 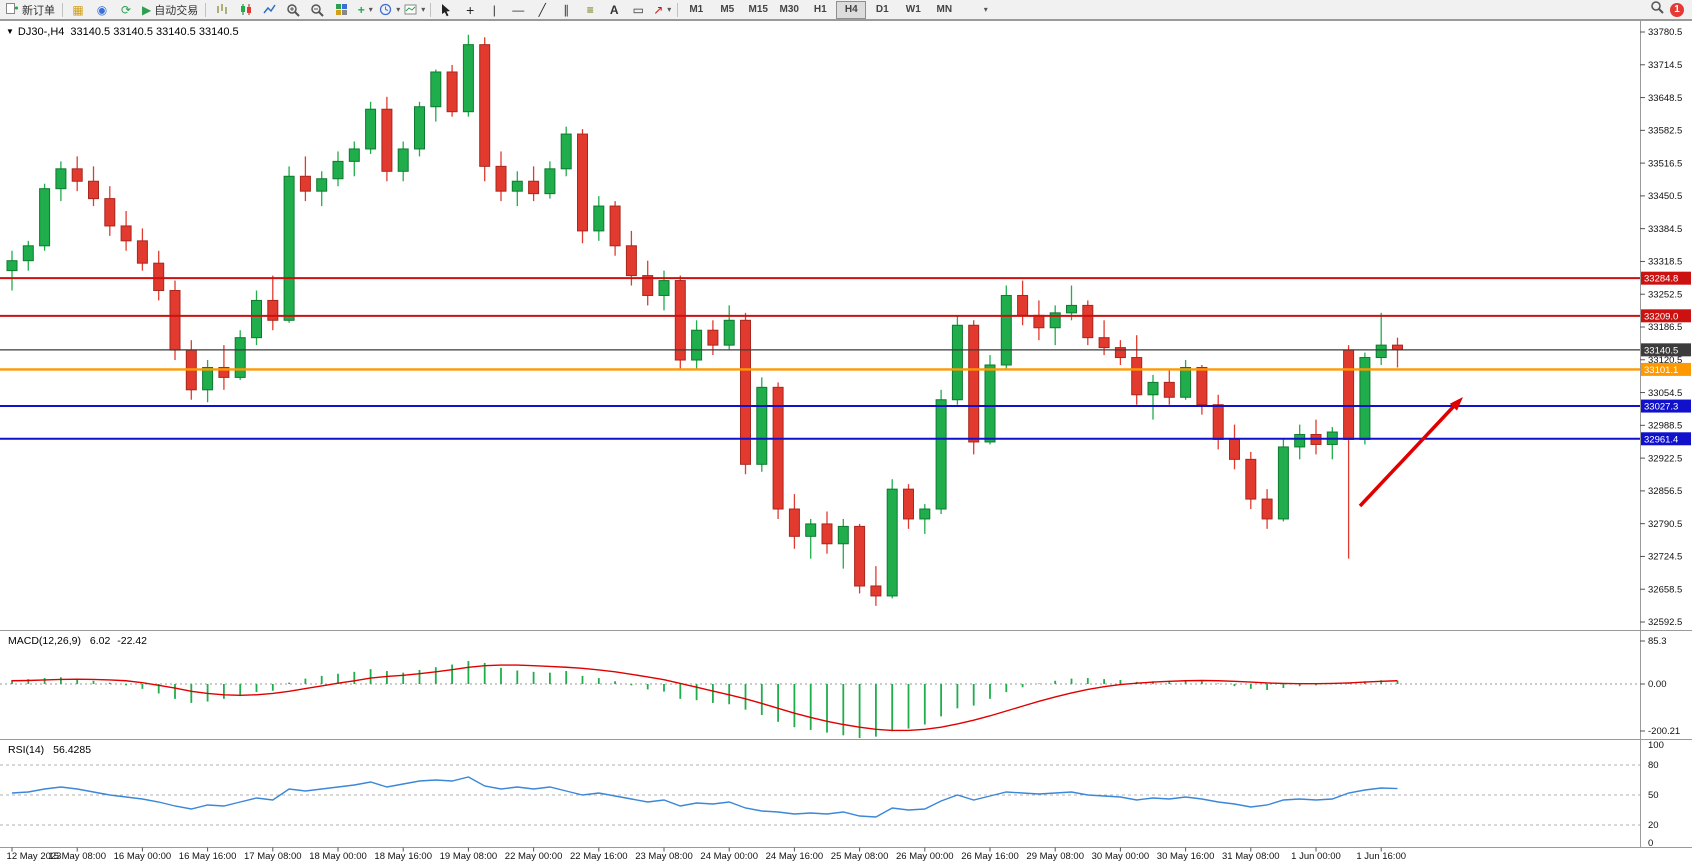 What do you see at coordinates (1186, 856) in the screenshot?
I see `svg-text: 30 May 16:00` at bounding box center [1186, 856].